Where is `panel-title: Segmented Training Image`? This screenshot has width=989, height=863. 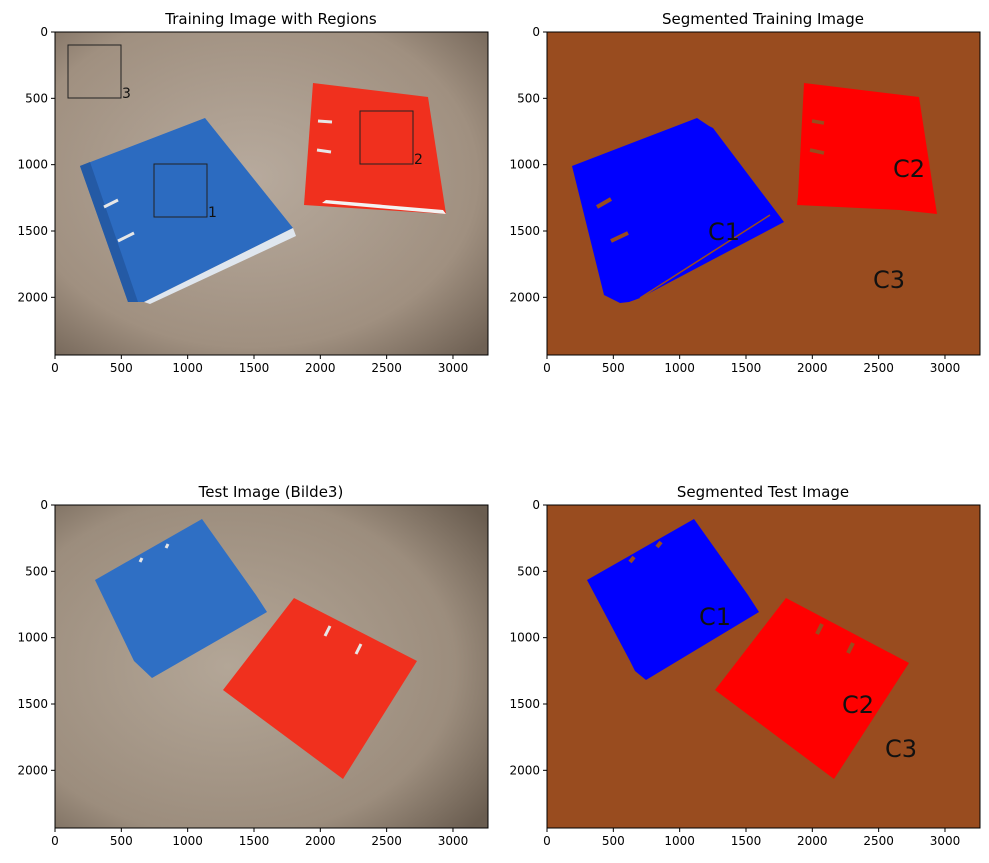
panel-title: Segmented Training Image is located at coordinates (763, 19).